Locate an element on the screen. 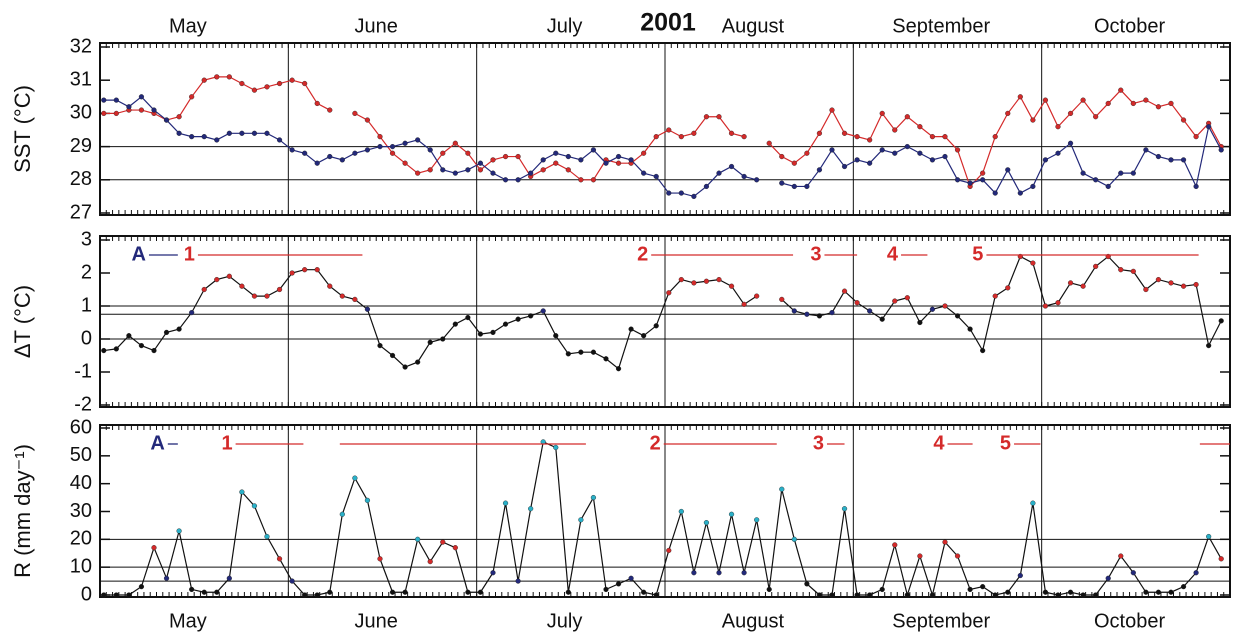 The height and width of the screenshot is (635, 1246). y-tick-label: 3 is located at coordinates (86, 239).